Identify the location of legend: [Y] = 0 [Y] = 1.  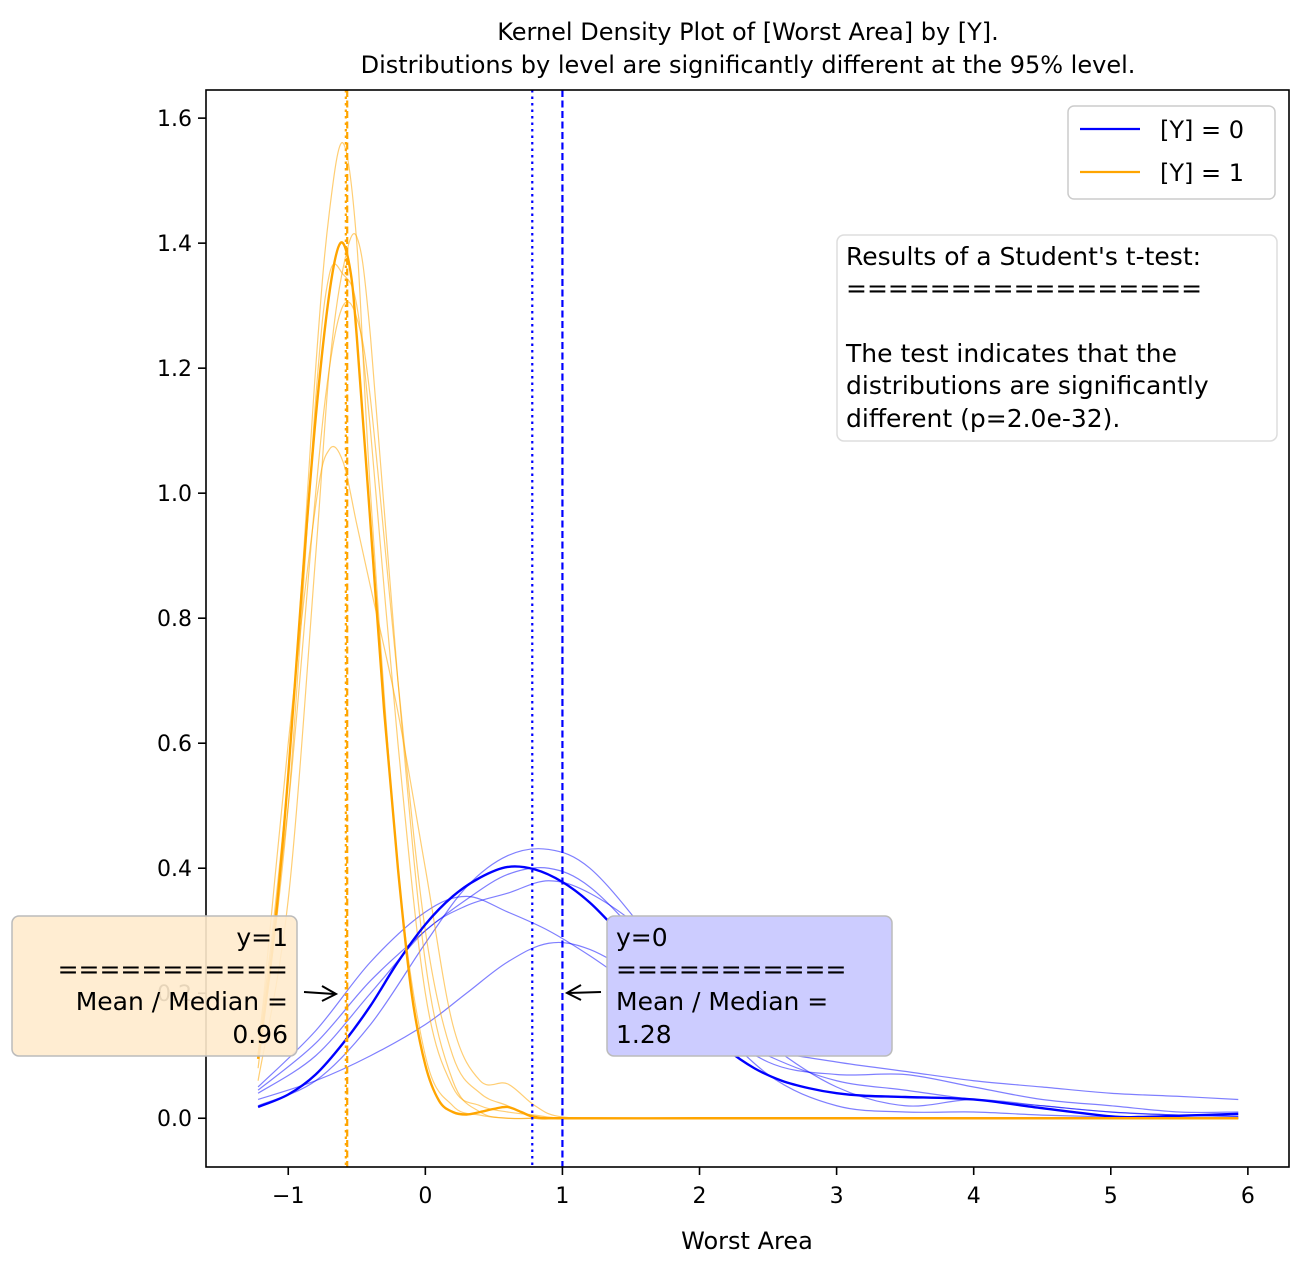
(1171, 152).